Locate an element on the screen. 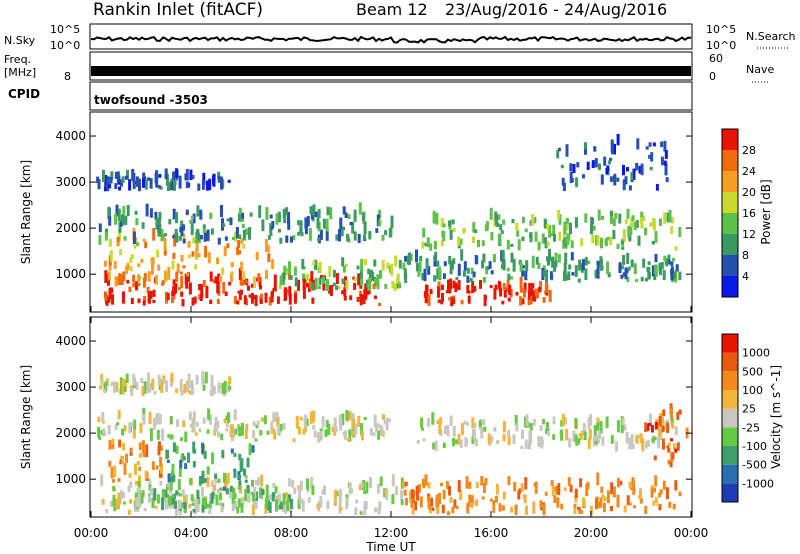  nsky-tick-low: 10^0 is located at coordinates (65, 45).